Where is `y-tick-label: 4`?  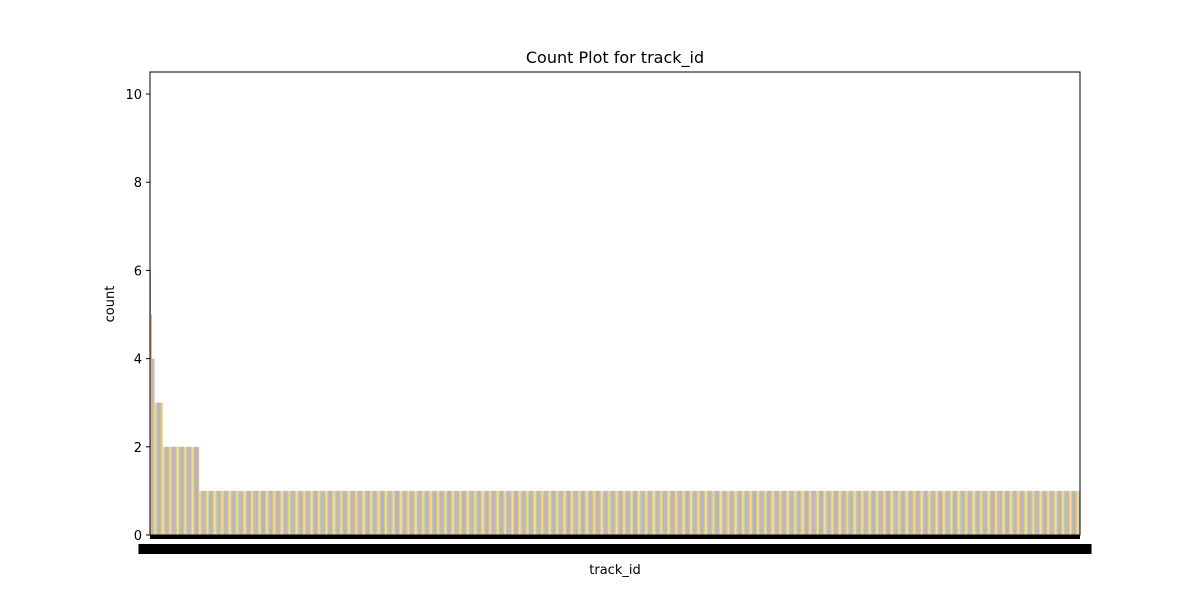 y-tick-label: 4 is located at coordinates (138, 360).